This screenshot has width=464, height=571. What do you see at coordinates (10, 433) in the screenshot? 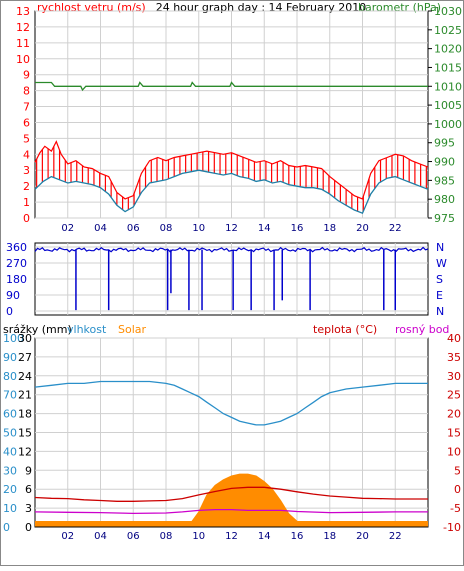
I see `humidity-tick-label: 50` at bounding box center [10, 433].